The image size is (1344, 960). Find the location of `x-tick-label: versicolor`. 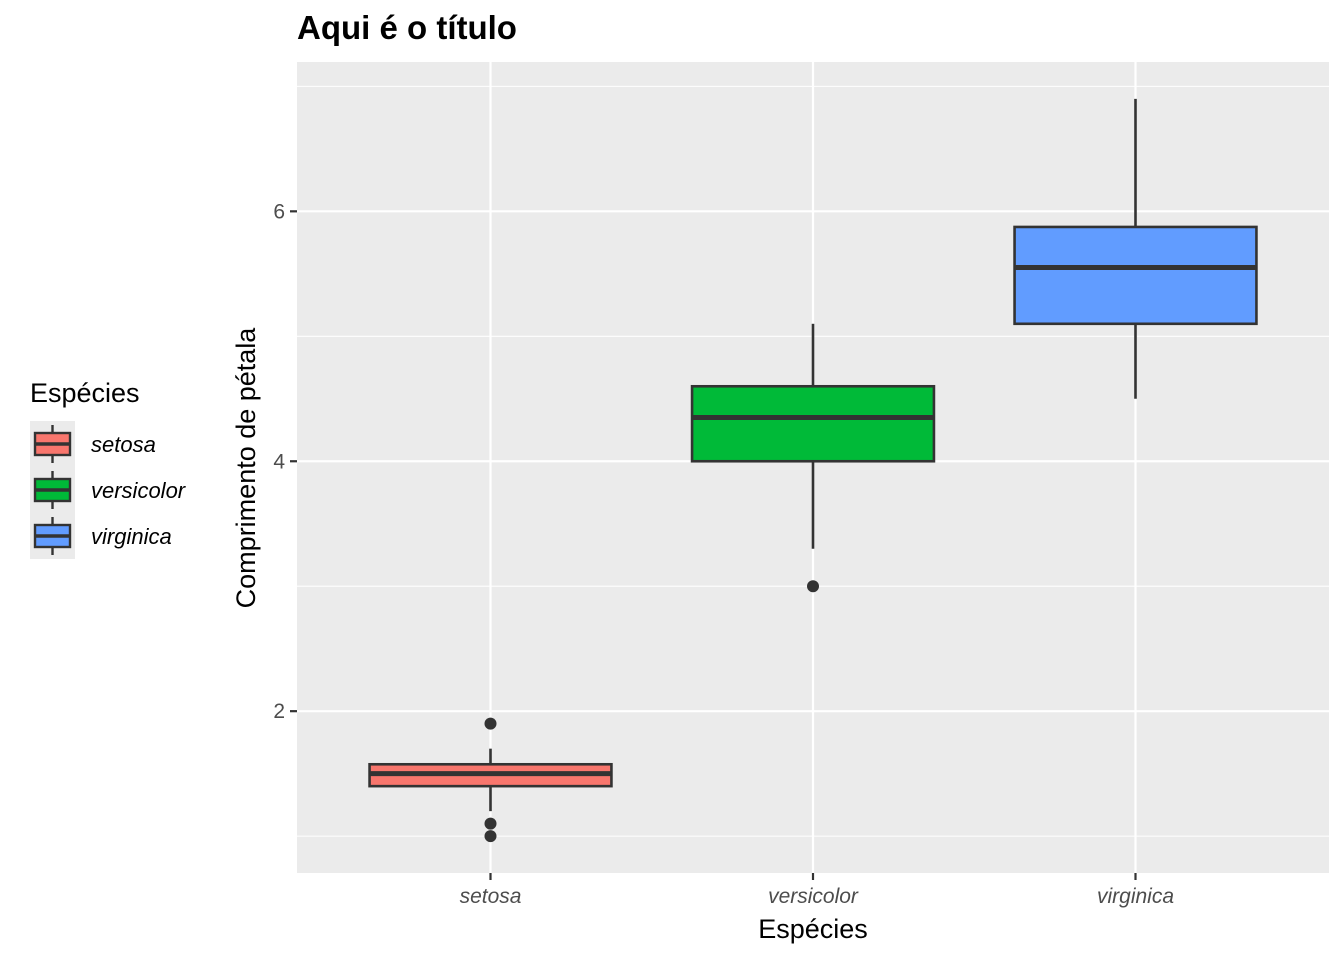

x-tick-label: versicolor is located at coordinates (813, 896).